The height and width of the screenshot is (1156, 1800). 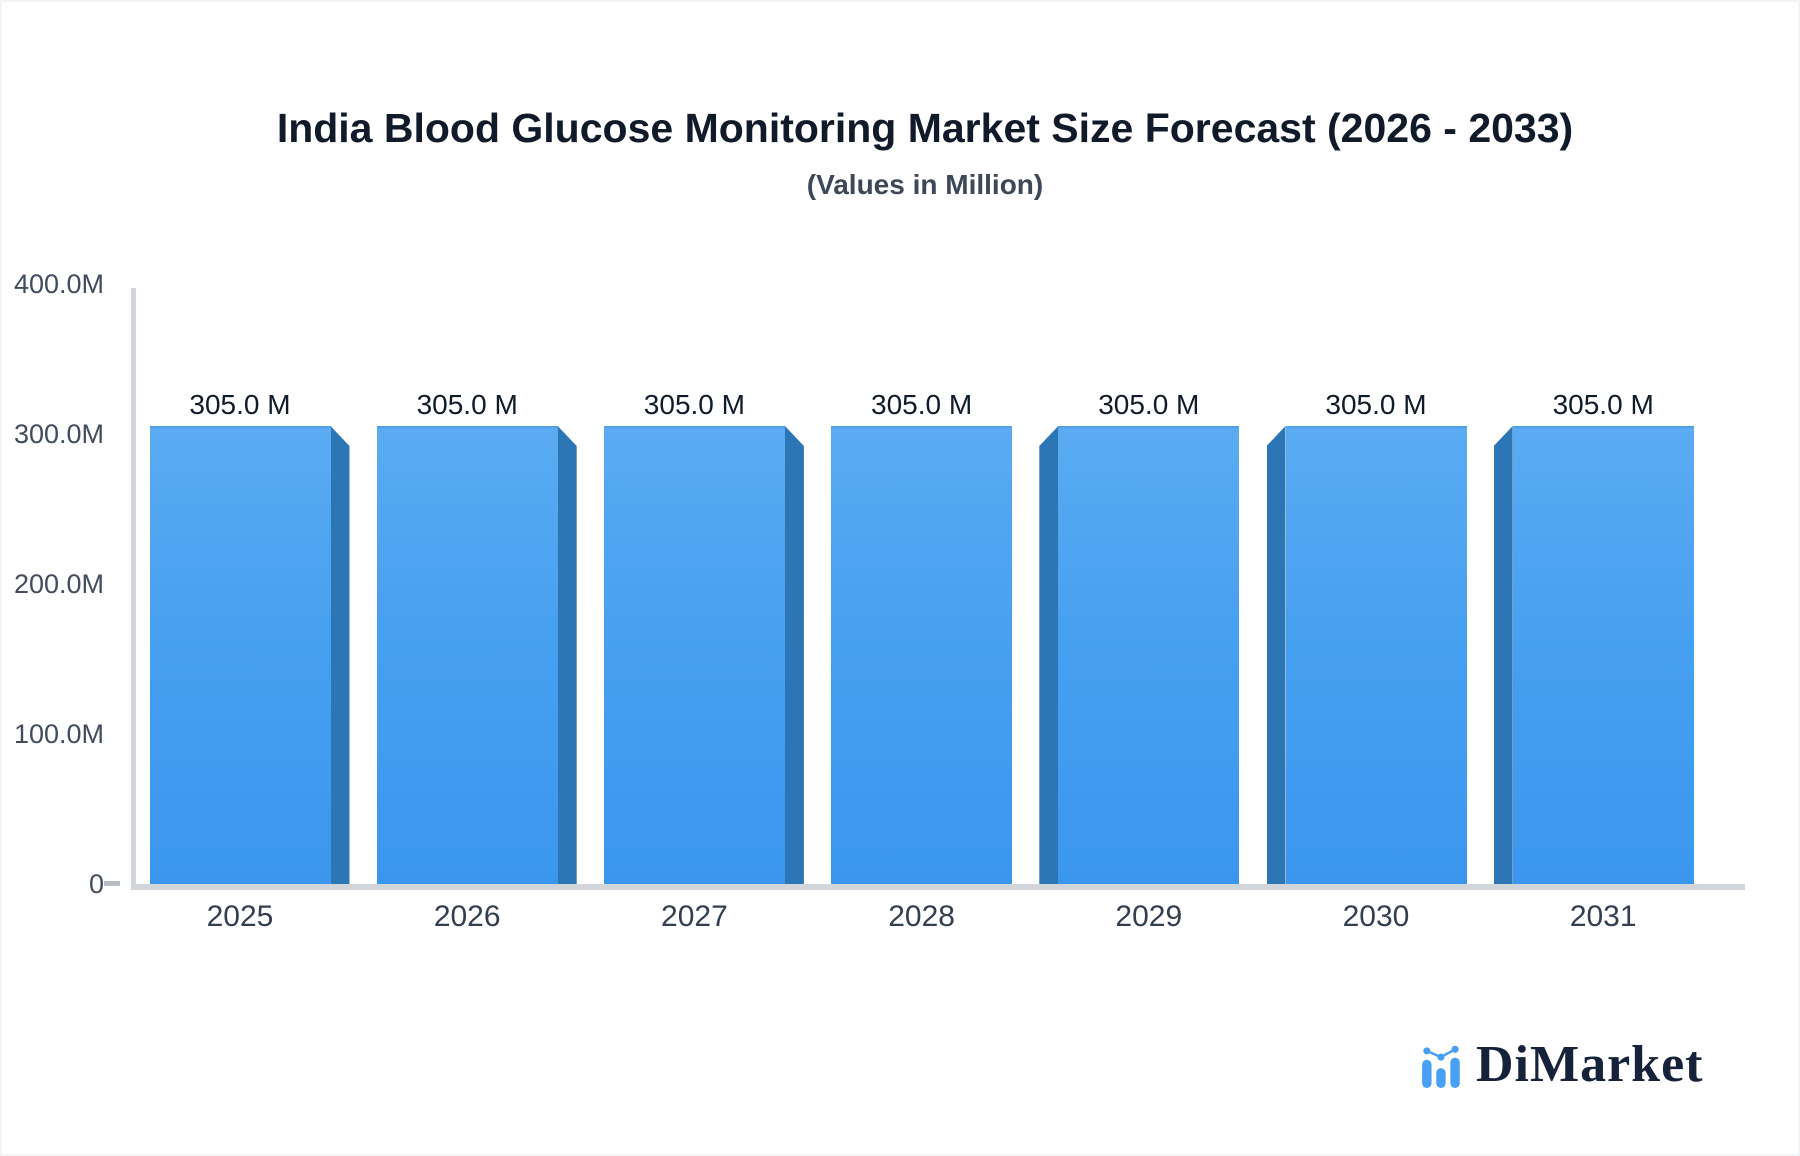 What do you see at coordinates (938, 887) in the screenshot?
I see `x-axis-line` at bounding box center [938, 887].